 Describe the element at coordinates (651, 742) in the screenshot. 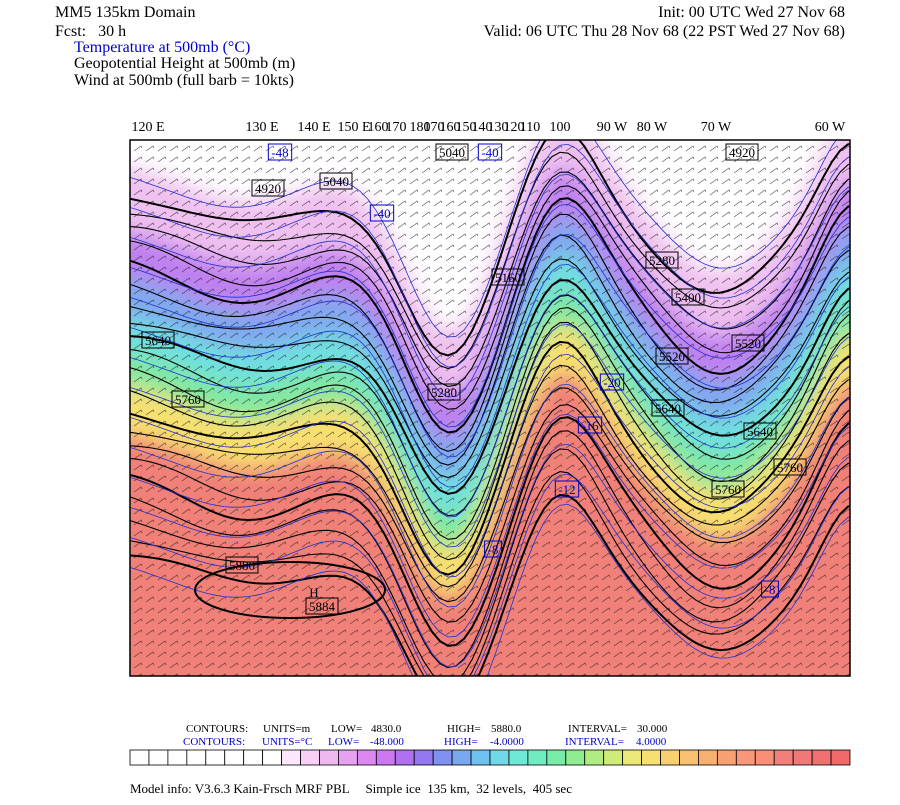

I see `temperature-contour-info: 4.0000` at that location.